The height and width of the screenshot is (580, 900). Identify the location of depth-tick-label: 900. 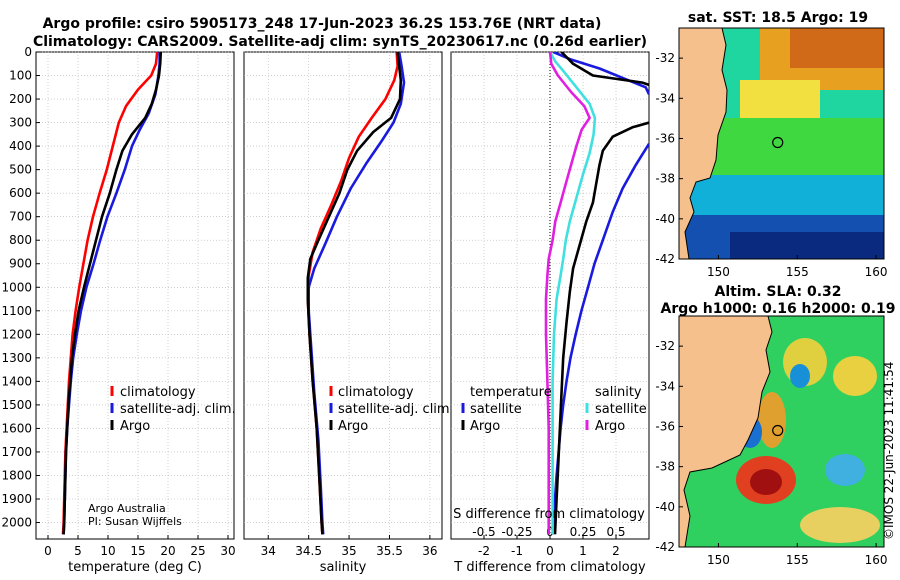
(20, 264).